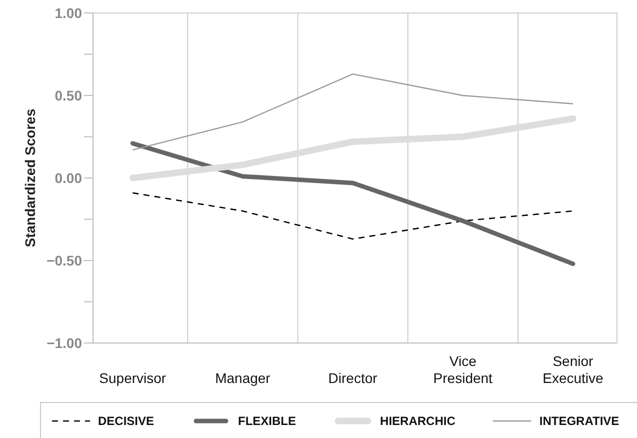 This screenshot has height=438, width=637. What do you see at coordinates (353, 378) in the screenshot?
I see `x-tick-label: Director` at bounding box center [353, 378].